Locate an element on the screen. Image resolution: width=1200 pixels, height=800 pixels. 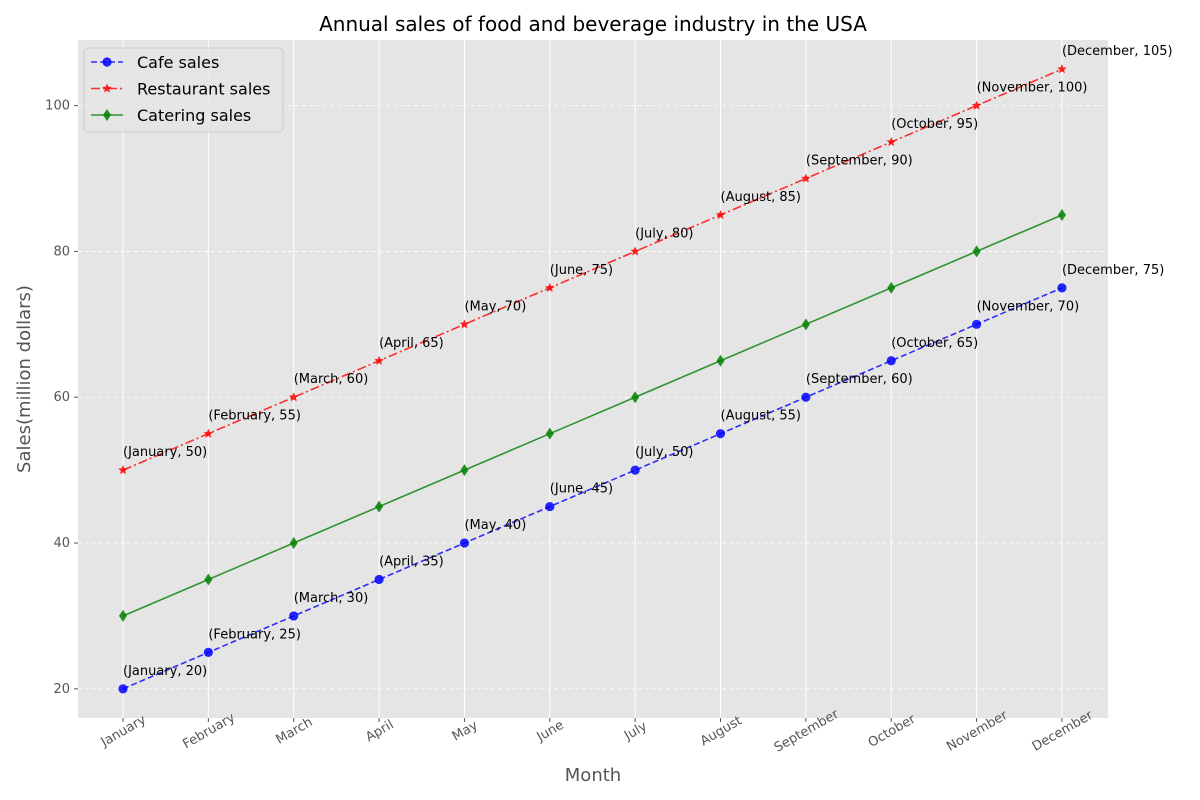
restaurant-sales-data-label: (June, 75) is located at coordinates (581, 270).